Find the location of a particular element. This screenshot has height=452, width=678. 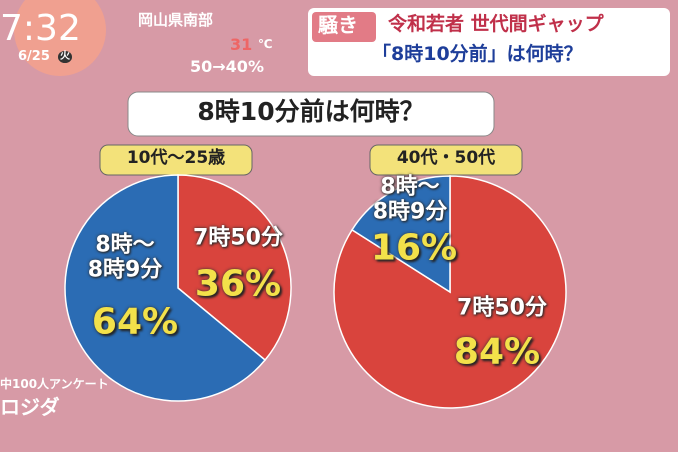

temp-unit: ℃ is located at coordinates (265, 44).